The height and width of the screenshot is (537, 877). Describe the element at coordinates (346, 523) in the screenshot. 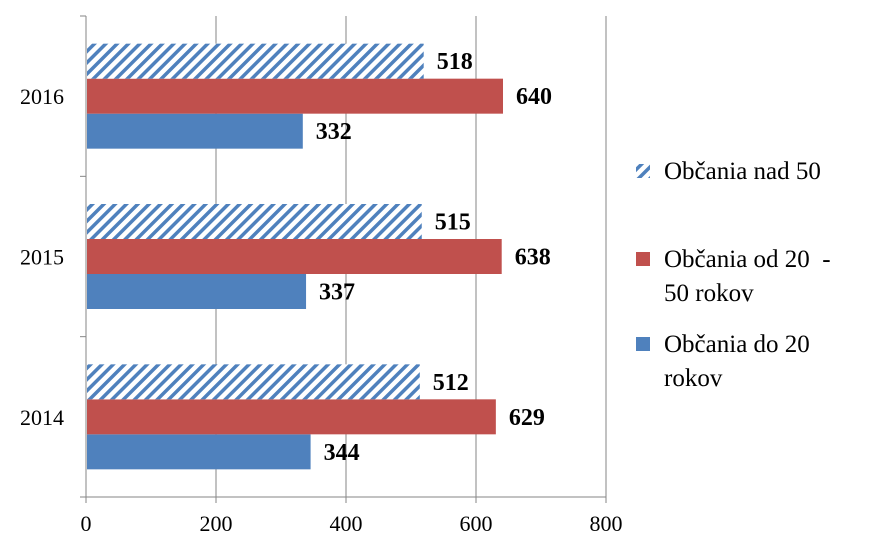

I see `x-tick-label: 400` at that location.